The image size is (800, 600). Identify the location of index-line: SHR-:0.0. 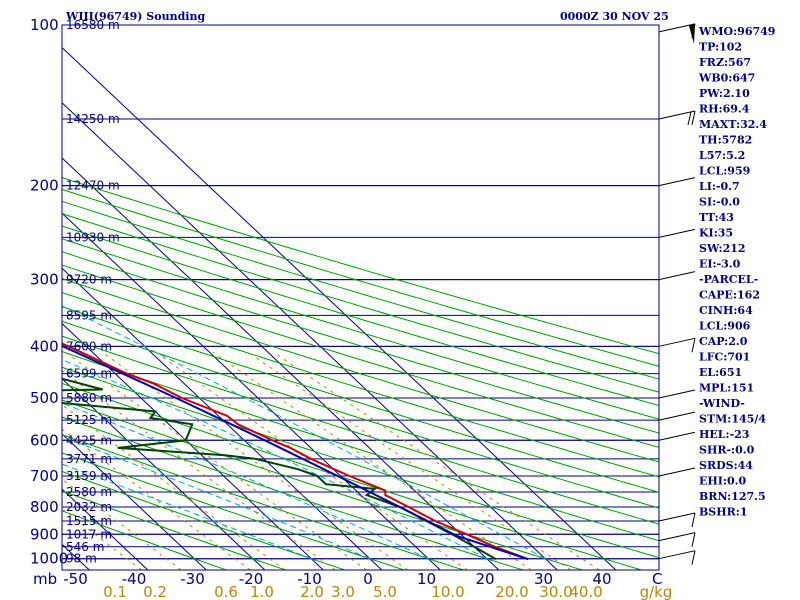
(727, 450).